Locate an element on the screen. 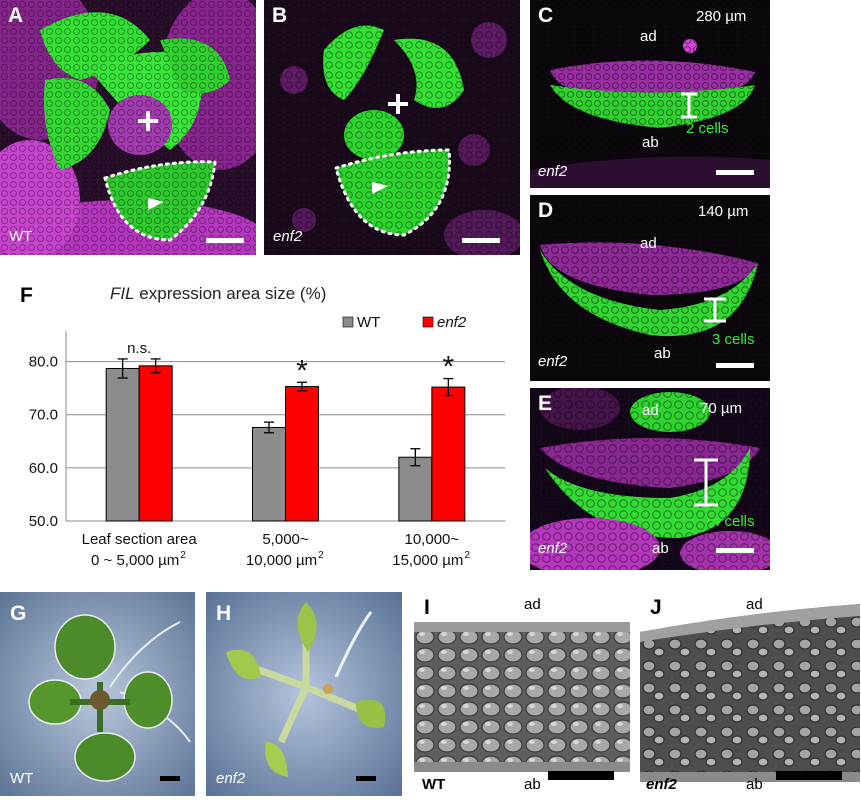 The width and height of the screenshot is (861, 800). legend-label: enf2 is located at coordinates (452, 322).